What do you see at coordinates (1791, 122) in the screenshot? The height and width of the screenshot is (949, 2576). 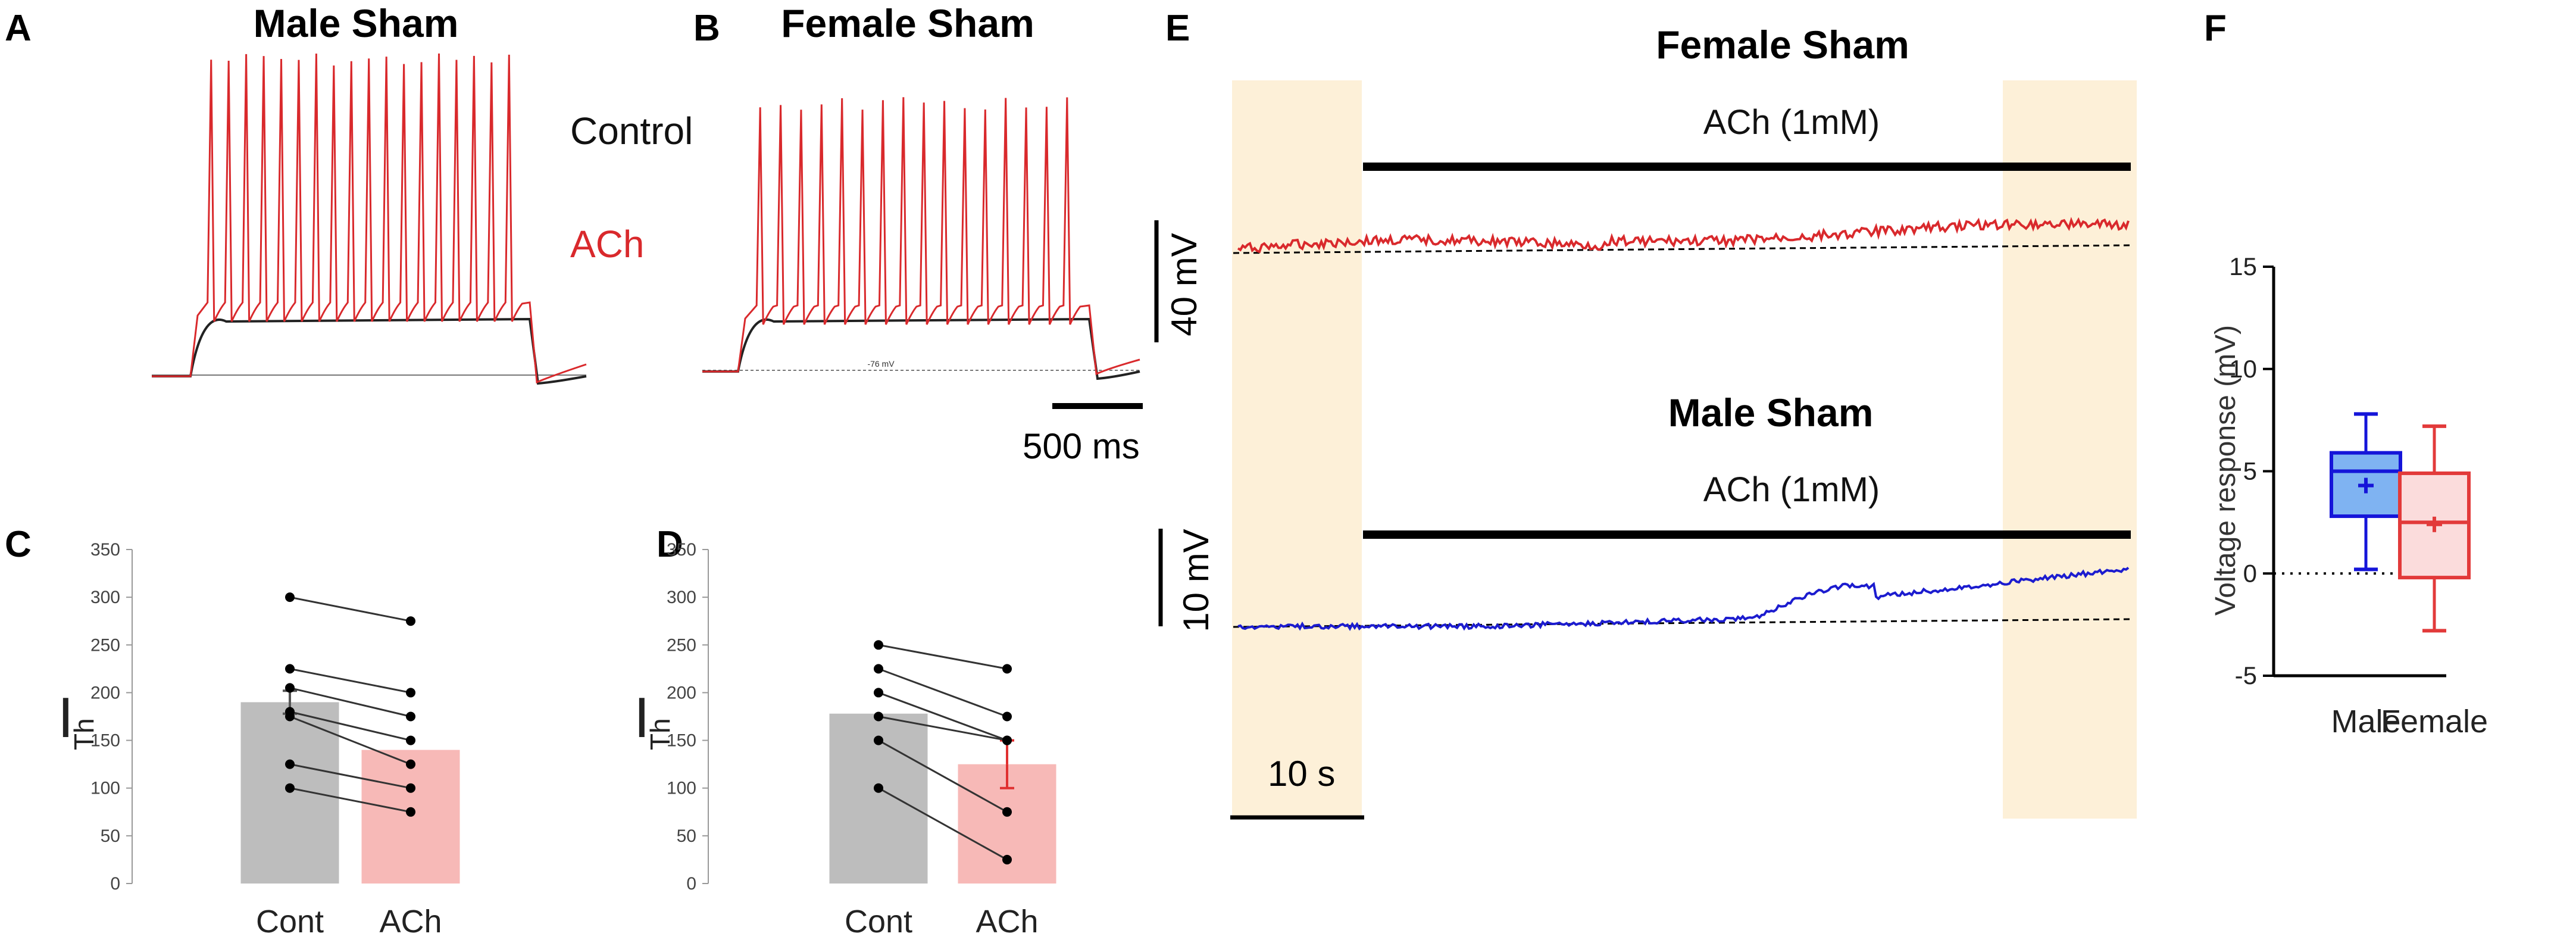 I see `panel-e-female-drug-label: ACh (1mM)` at bounding box center [1791, 122].